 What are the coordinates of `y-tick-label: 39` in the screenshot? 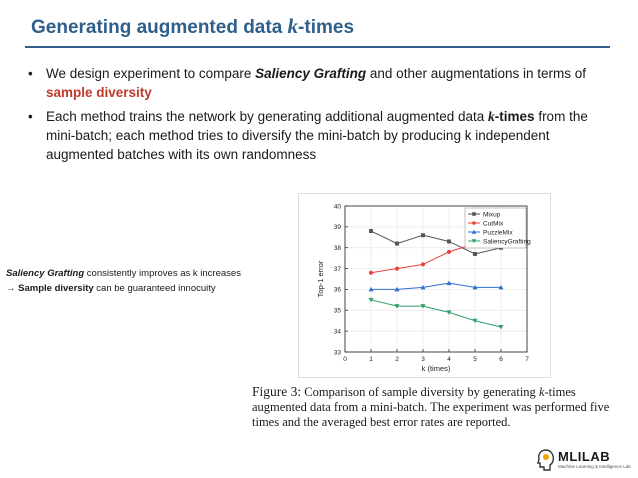 It's located at (338, 227).